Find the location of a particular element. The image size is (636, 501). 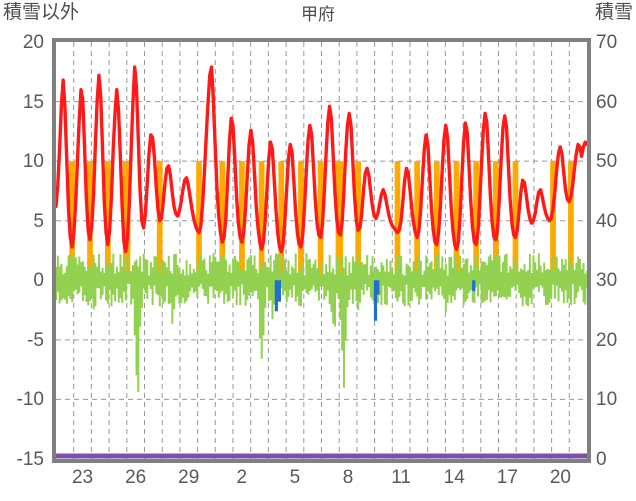

y-axis-tick-right-2: 50 is located at coordinates (607, 162).